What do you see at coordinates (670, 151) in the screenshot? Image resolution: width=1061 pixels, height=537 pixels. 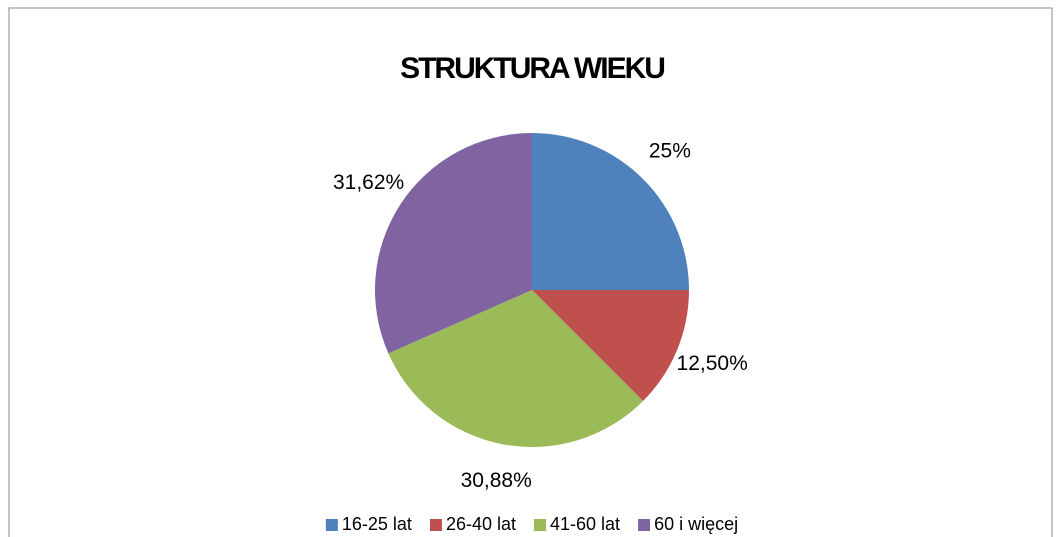 I see `data-label: 25%` at bounding box center [670, 151].